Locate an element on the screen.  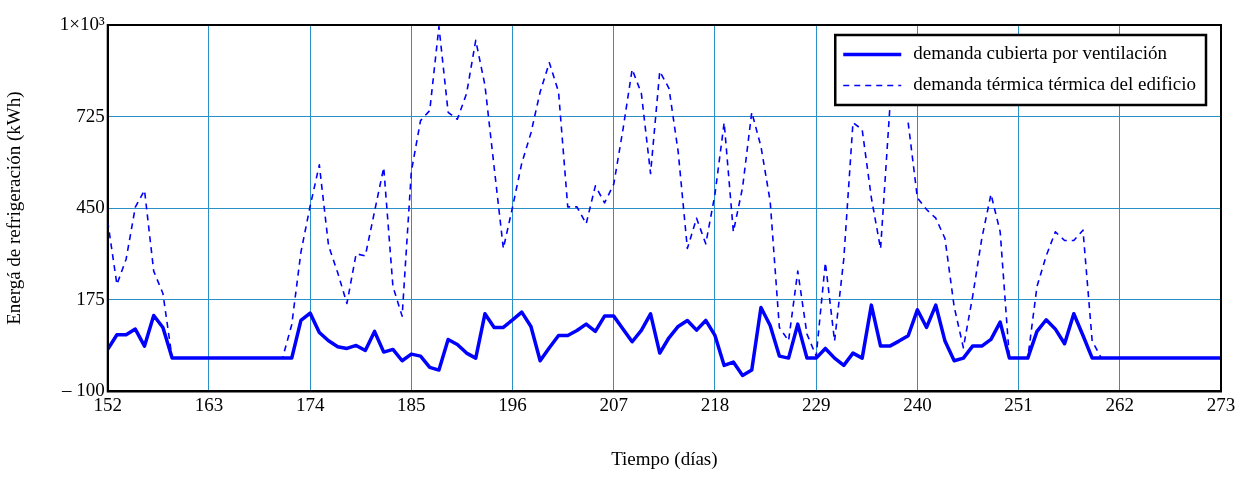
x-tick-label: 262 is located at coordinates (1120, 404).